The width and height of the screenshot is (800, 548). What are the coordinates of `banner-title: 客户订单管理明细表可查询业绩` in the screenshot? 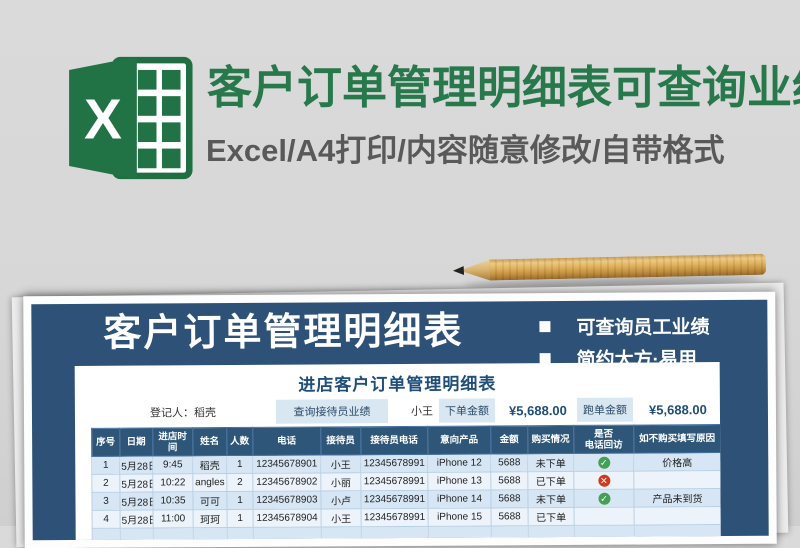 It's located at (503, 87).